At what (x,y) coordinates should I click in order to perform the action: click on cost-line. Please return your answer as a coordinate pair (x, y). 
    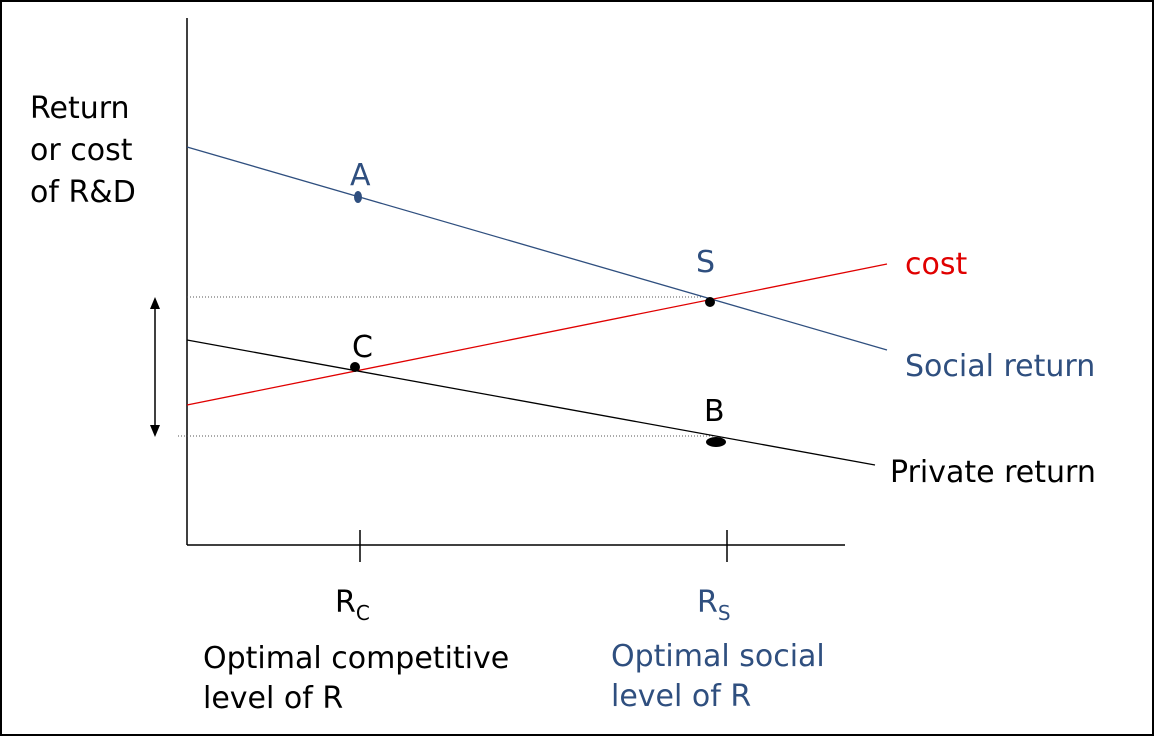
    Looking at the image, I should click on (537, 334).